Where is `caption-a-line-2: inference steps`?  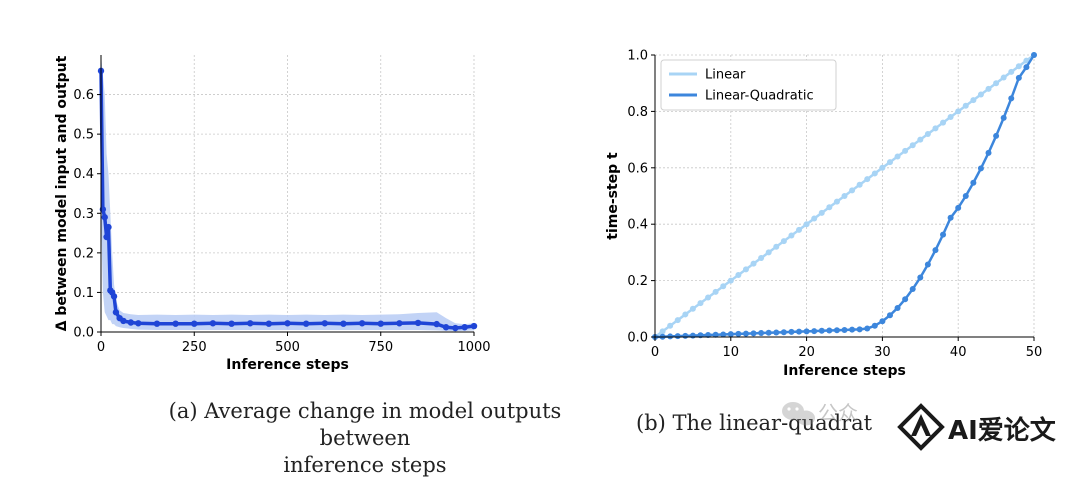
caption-a-line-2: inference steps is located at coordinates (365, 465).